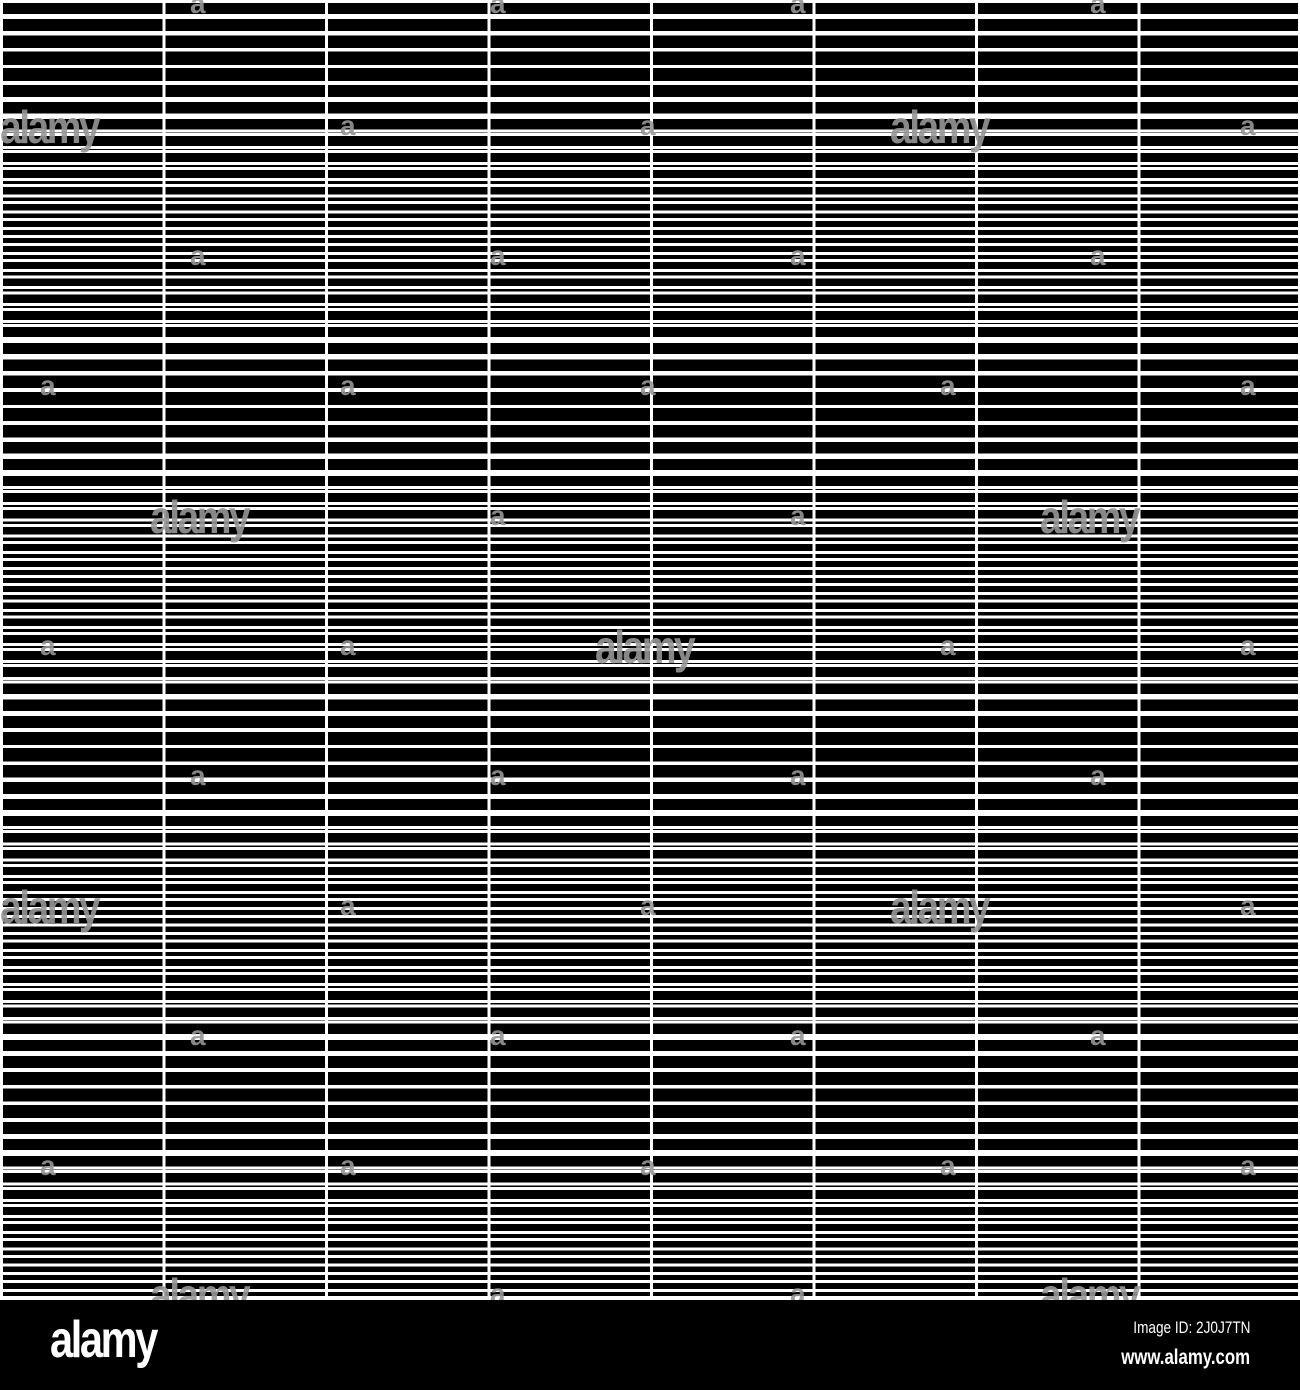 The height and width of the screenshot is (1390, 1300). What do you see at coordinates (1185, 1357) in the screenshot?
I see `website-link: www.alamy.com` at bounding box center [1185, 1357].